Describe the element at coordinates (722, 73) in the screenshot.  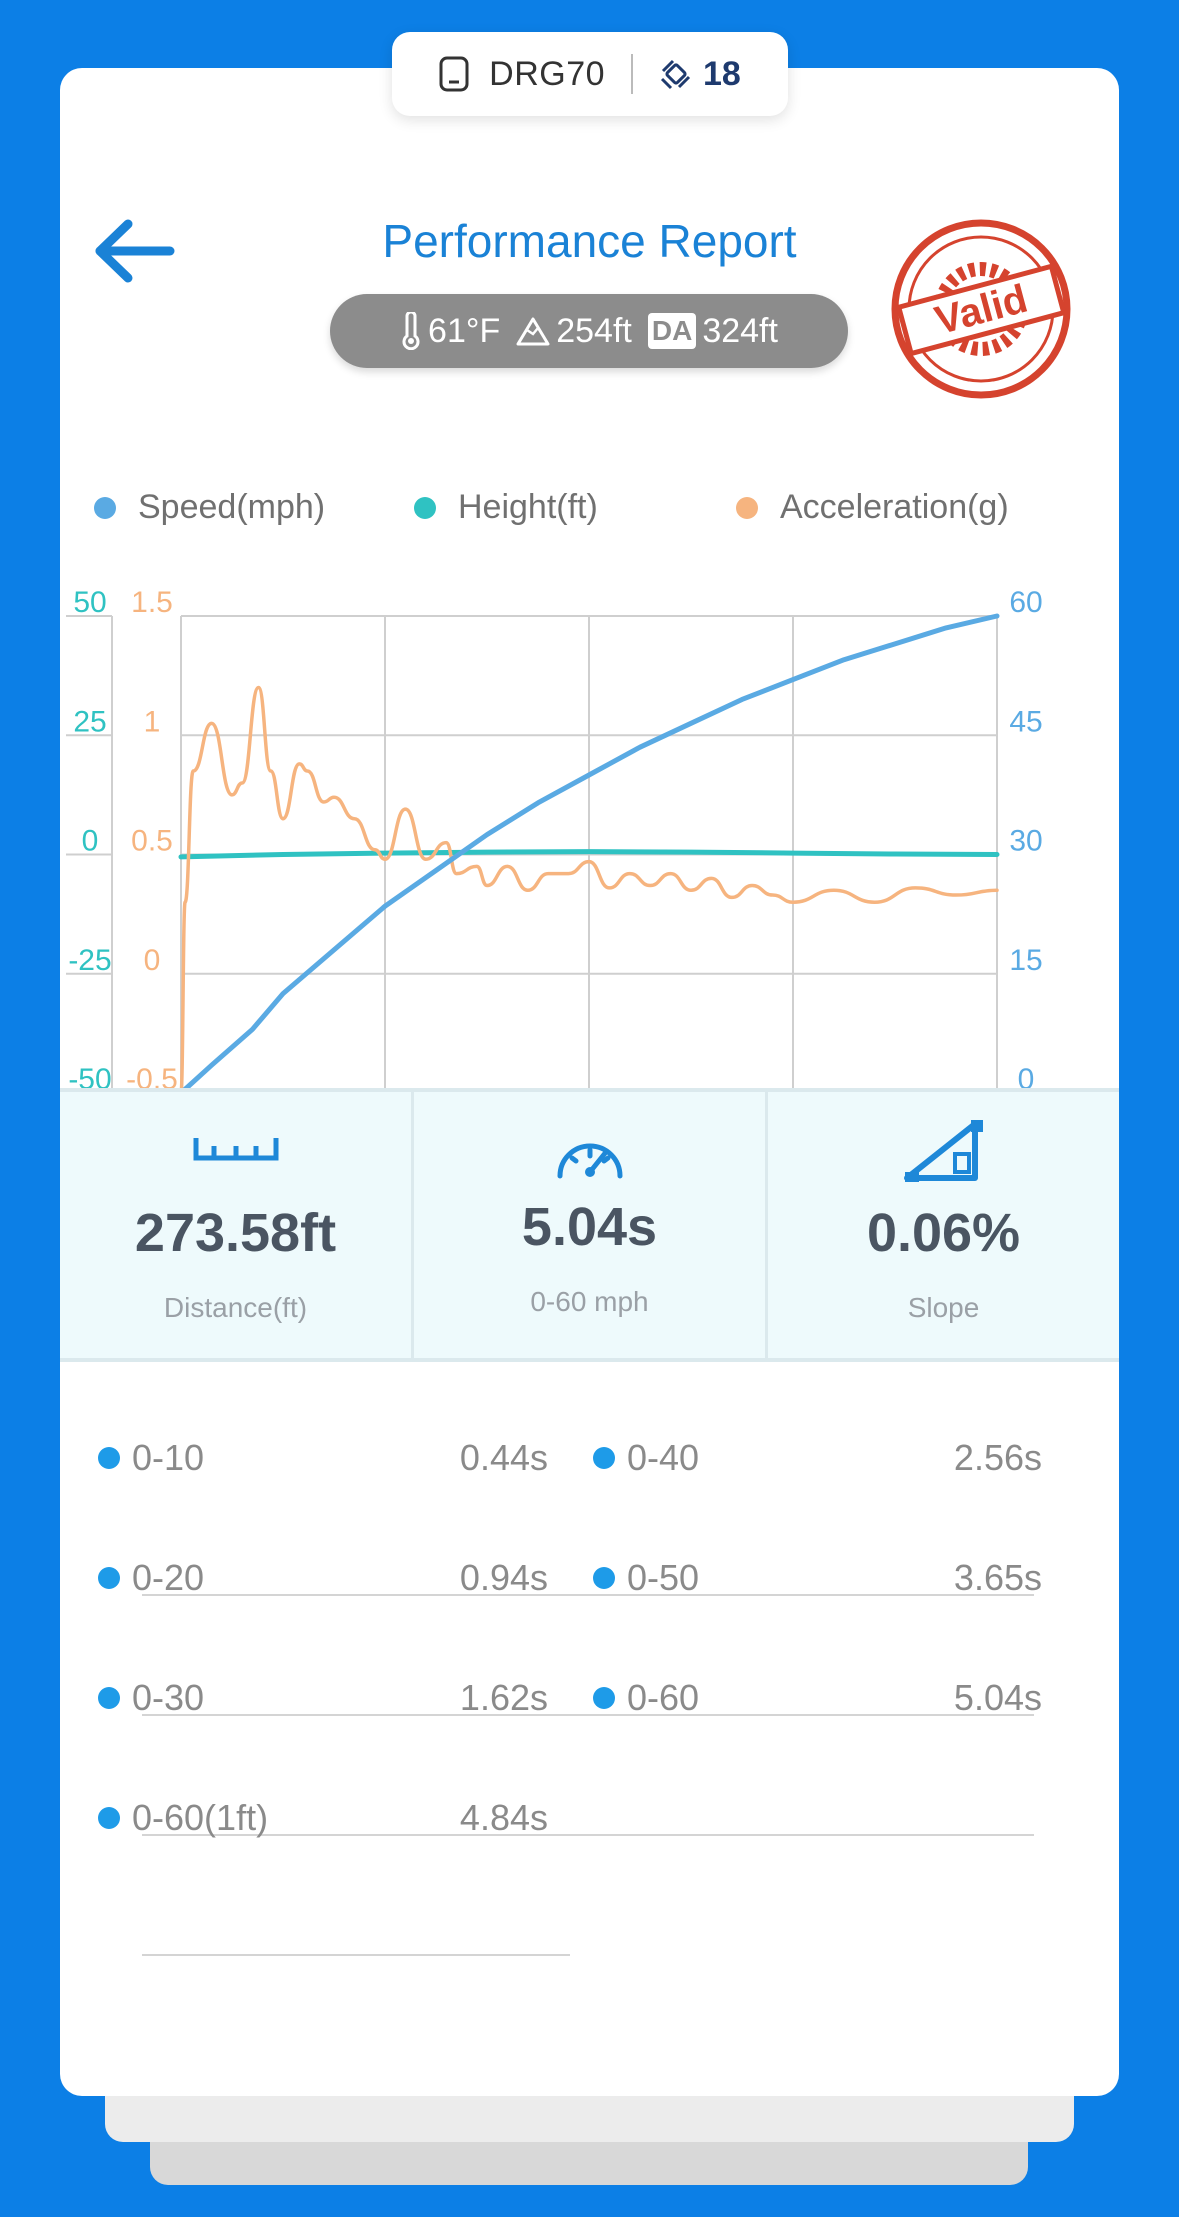
I see `satellite-count: 18` at that location.